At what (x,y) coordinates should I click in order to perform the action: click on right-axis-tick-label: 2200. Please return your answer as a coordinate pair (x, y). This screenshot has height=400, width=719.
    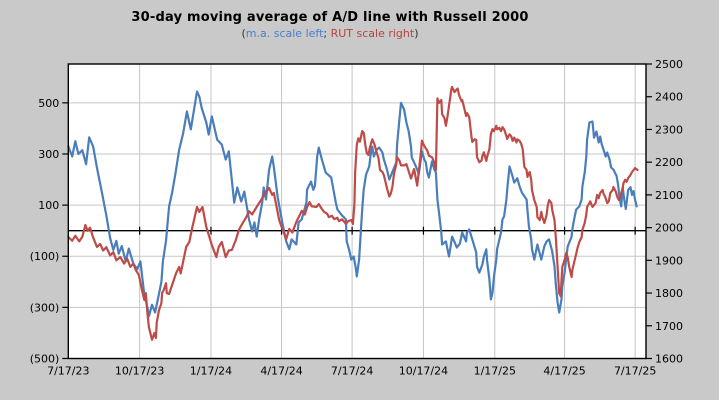
    Looking at the image, I should click on (669, 162).